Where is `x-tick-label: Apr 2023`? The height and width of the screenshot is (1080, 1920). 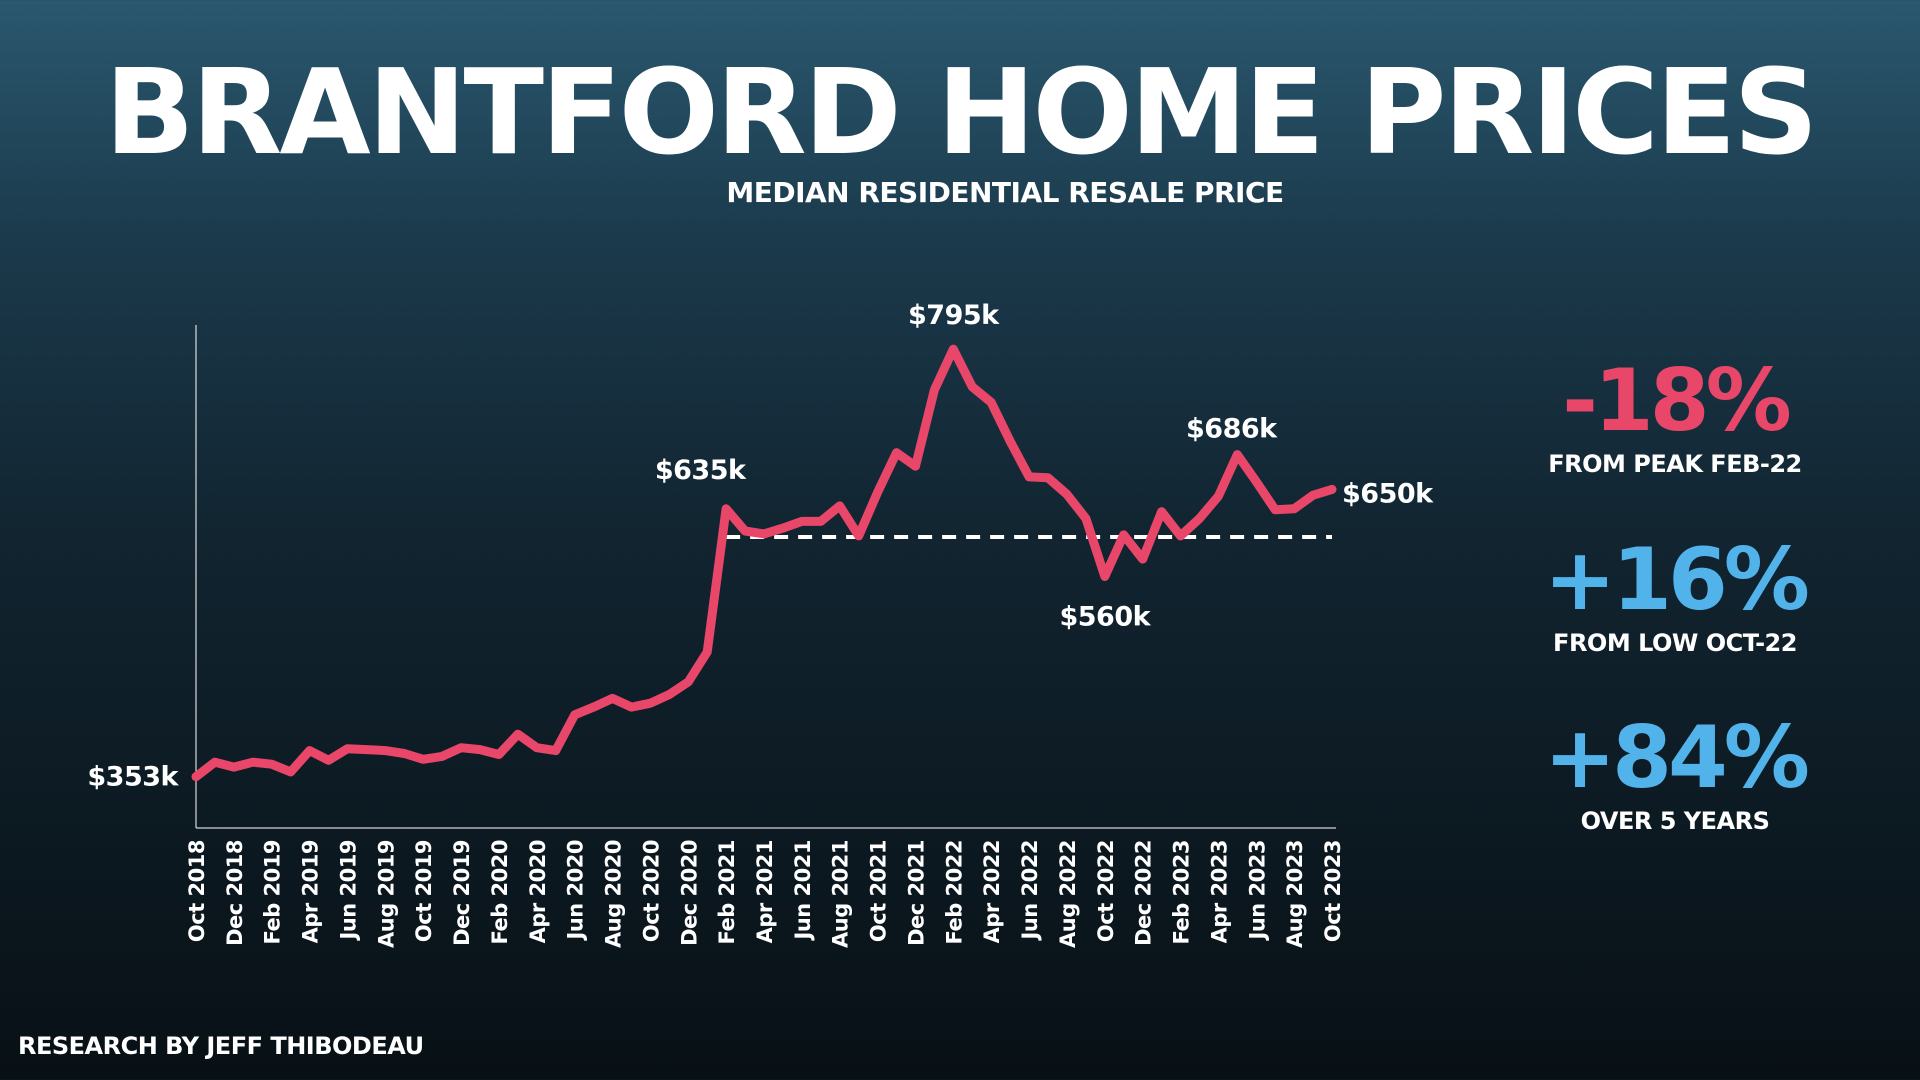
x-tick-label: Apr 2023 is located at coordinates (1219, 891).